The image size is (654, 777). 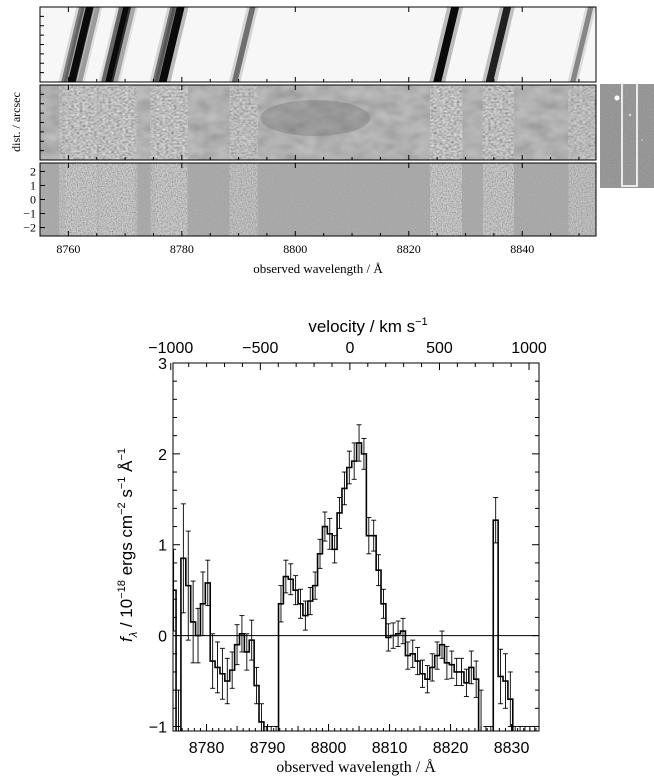 What do you see at coordinates (29, 214) in the screenshot?
I see `residual-ytick-label: −1` at bounding box center [29, 214].